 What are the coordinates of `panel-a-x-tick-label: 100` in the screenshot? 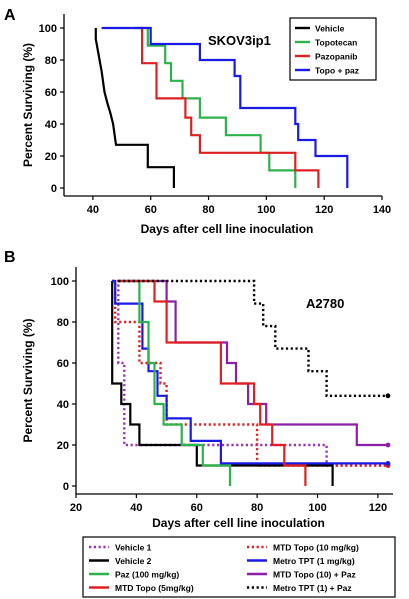 It's located at (266, 210).